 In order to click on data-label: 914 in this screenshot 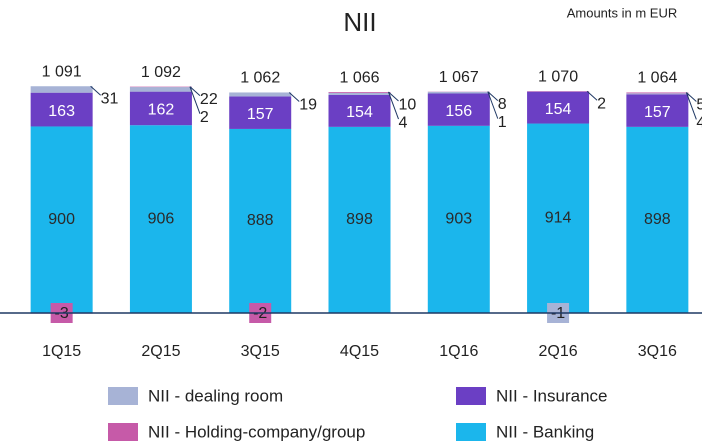, I will do `click(558, 217)`.